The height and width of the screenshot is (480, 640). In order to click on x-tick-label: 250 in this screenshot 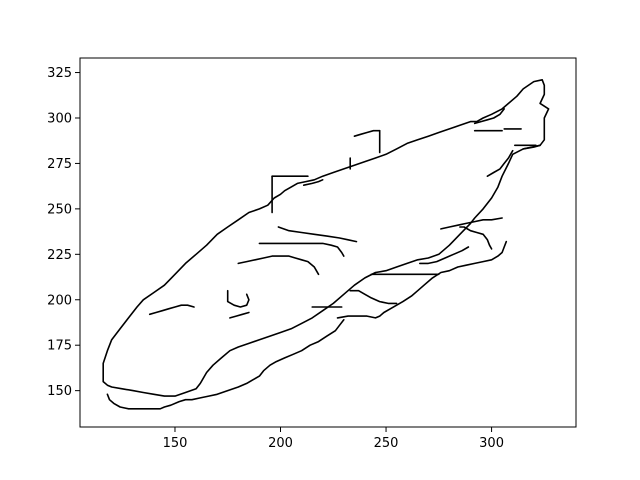, I will do `click(386, 443)`.